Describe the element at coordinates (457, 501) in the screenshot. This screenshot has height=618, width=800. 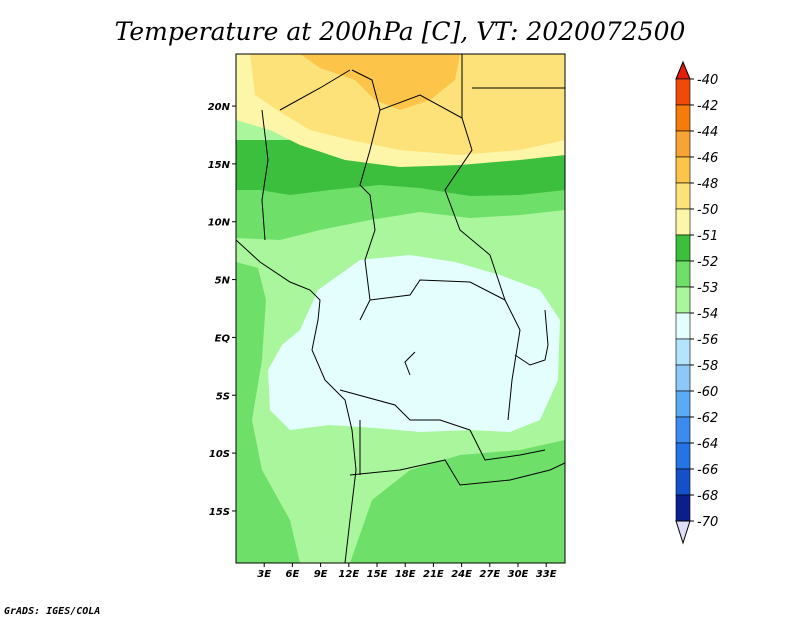
I see `field-mid-green-south` at that location.